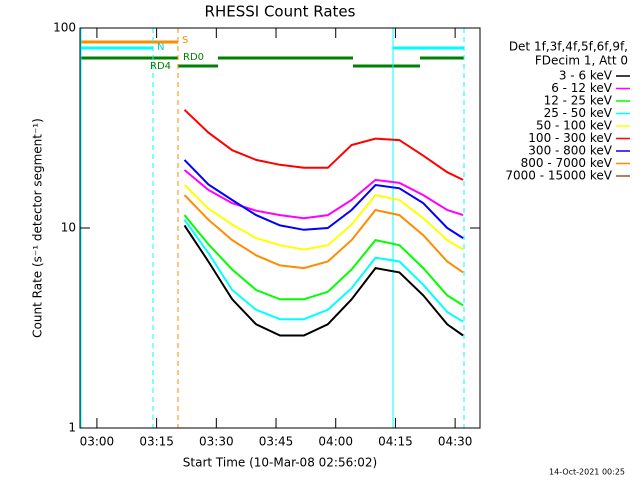 This screenshot has height=480, width=640. Describe the element at coordinates (272, 54) in the screenshot. I see `state-bars` at that location.